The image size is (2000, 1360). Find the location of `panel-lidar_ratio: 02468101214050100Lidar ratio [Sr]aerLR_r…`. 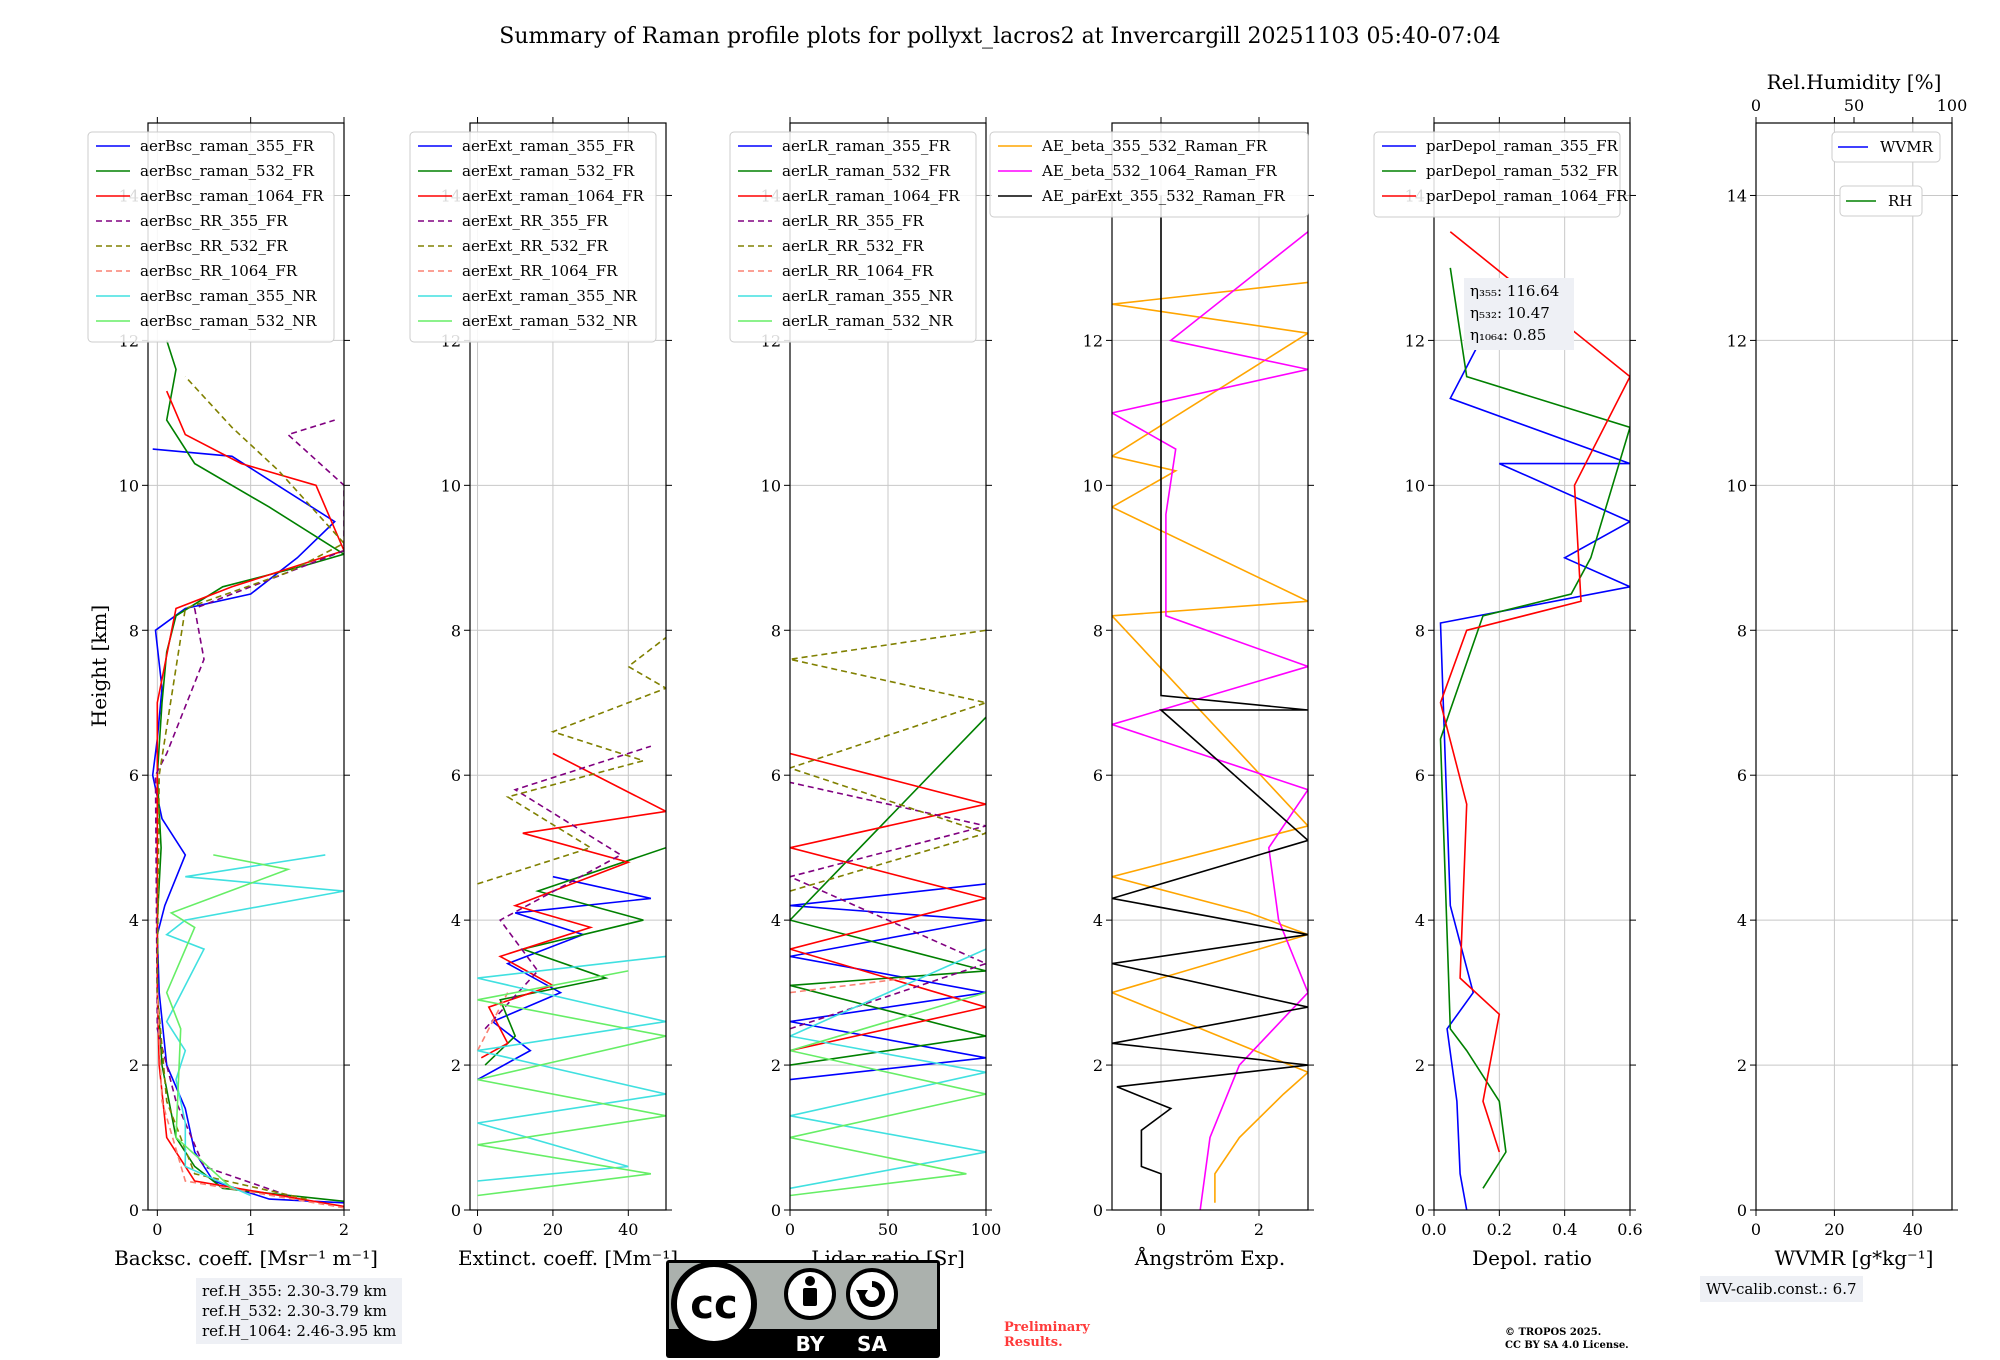

panel-lidar_ratio: 02468101214050100Lidar ratio [Sr]aerLR_r… is located at coordinates (865, 693).